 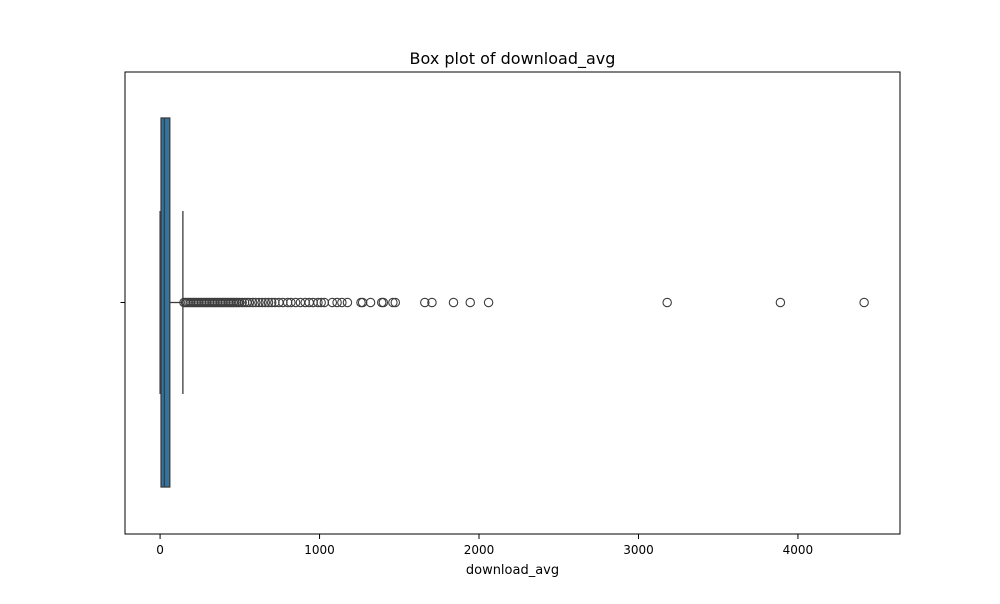 What do you see at coordinates (798, 550) in the screenshot?
I see `x-tick-label: 4000` at bounding box center [798, 550].